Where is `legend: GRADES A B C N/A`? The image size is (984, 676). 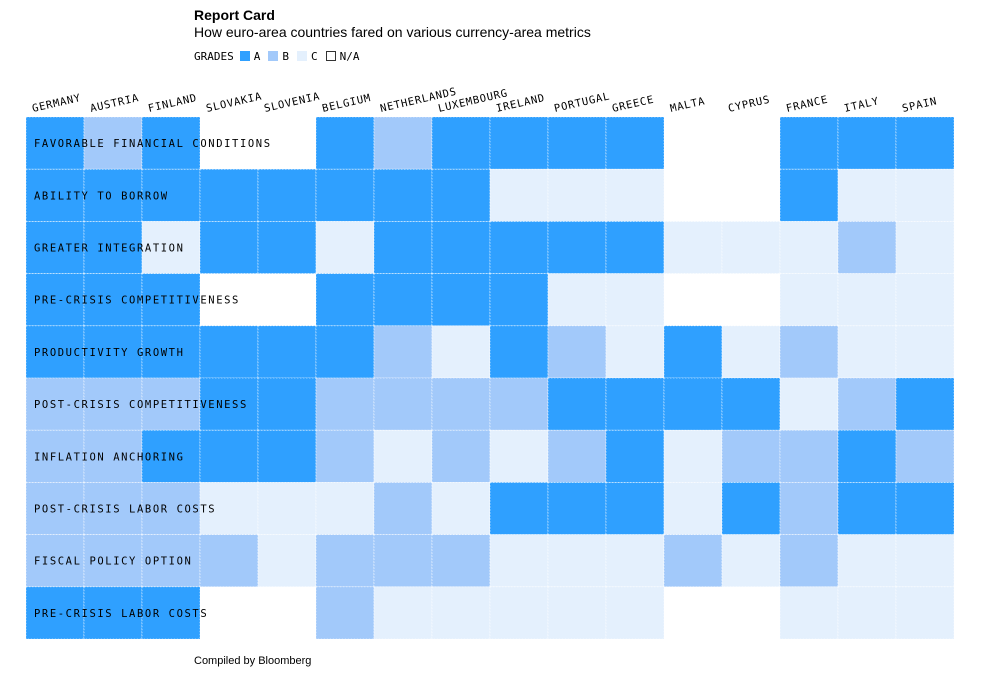 legend: GRADES A B C N/A is located at coordinates (281, 56).